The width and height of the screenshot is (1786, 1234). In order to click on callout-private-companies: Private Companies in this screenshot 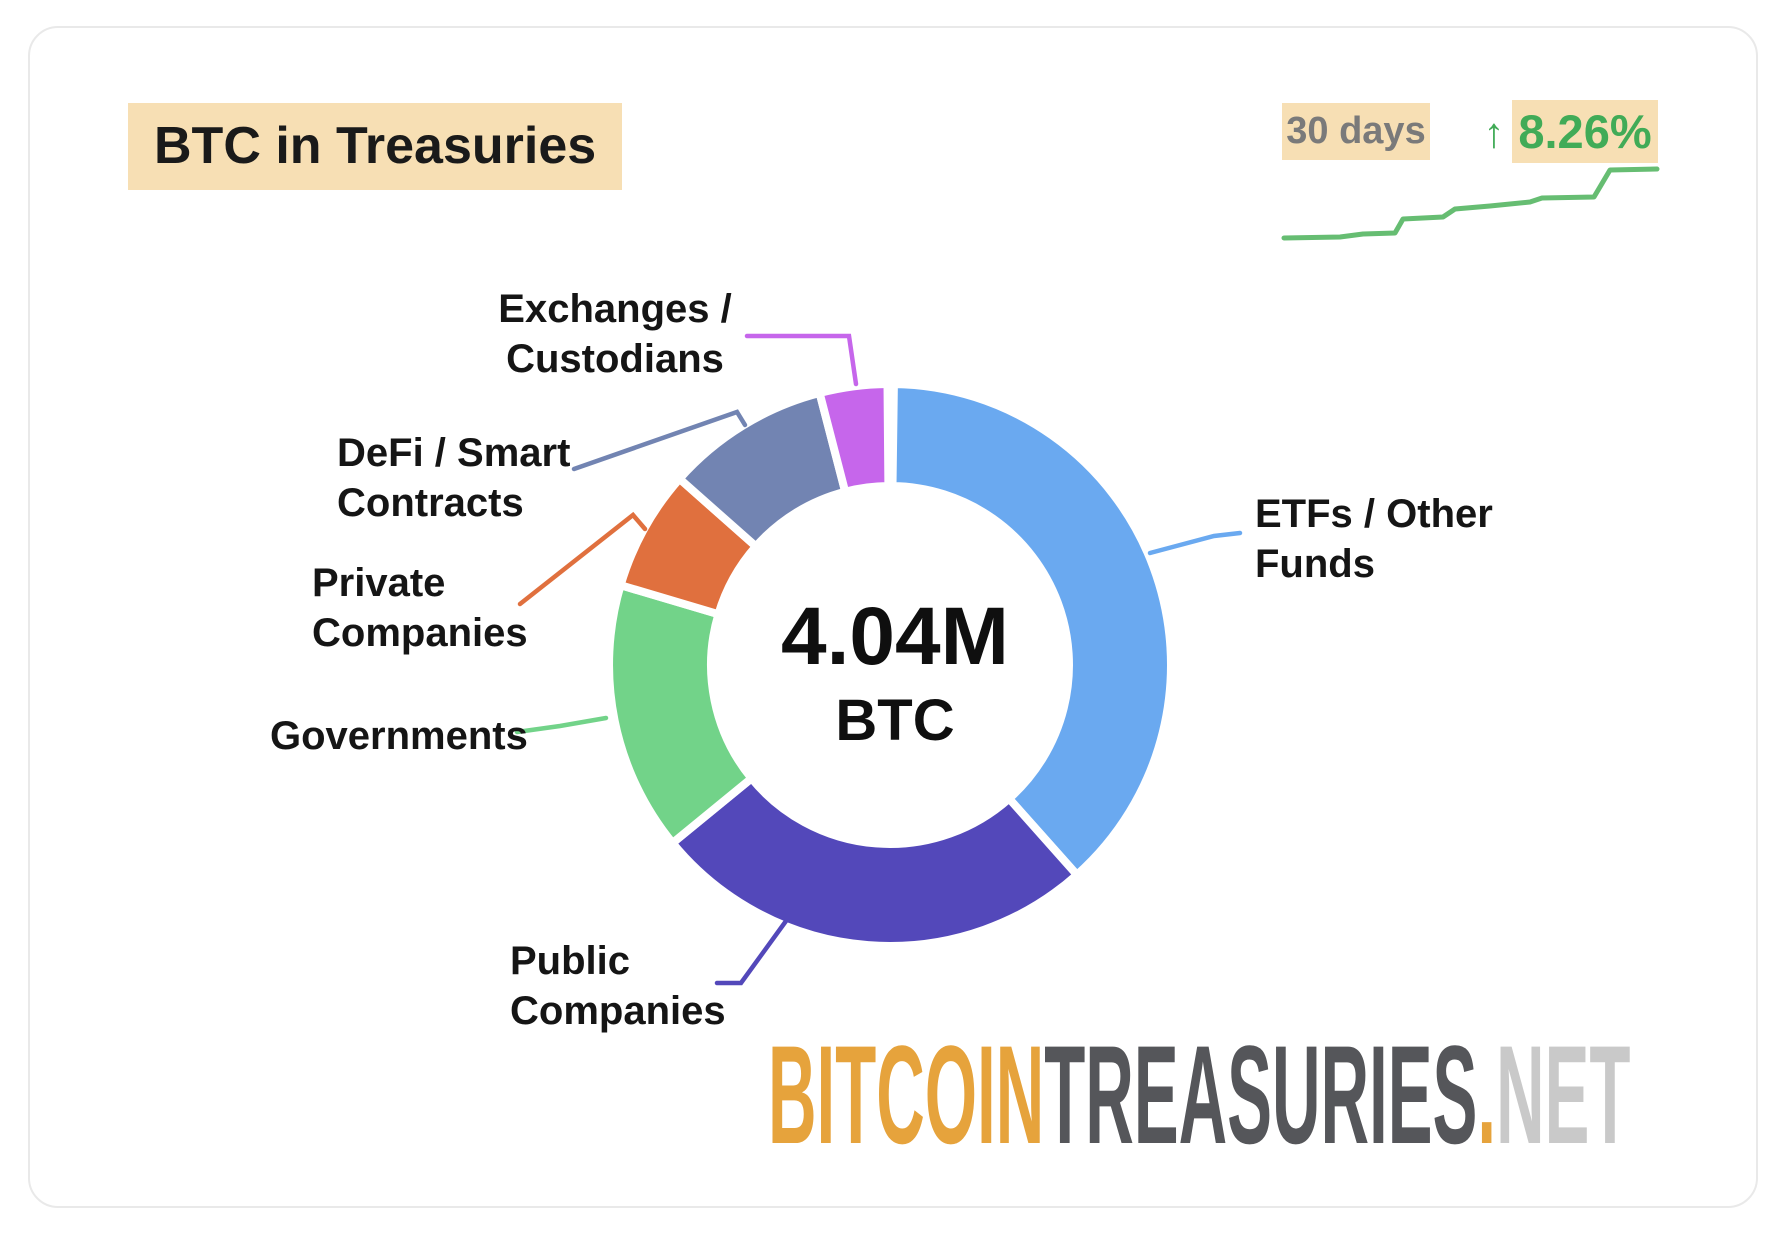, I will do `click(420, 608)`.